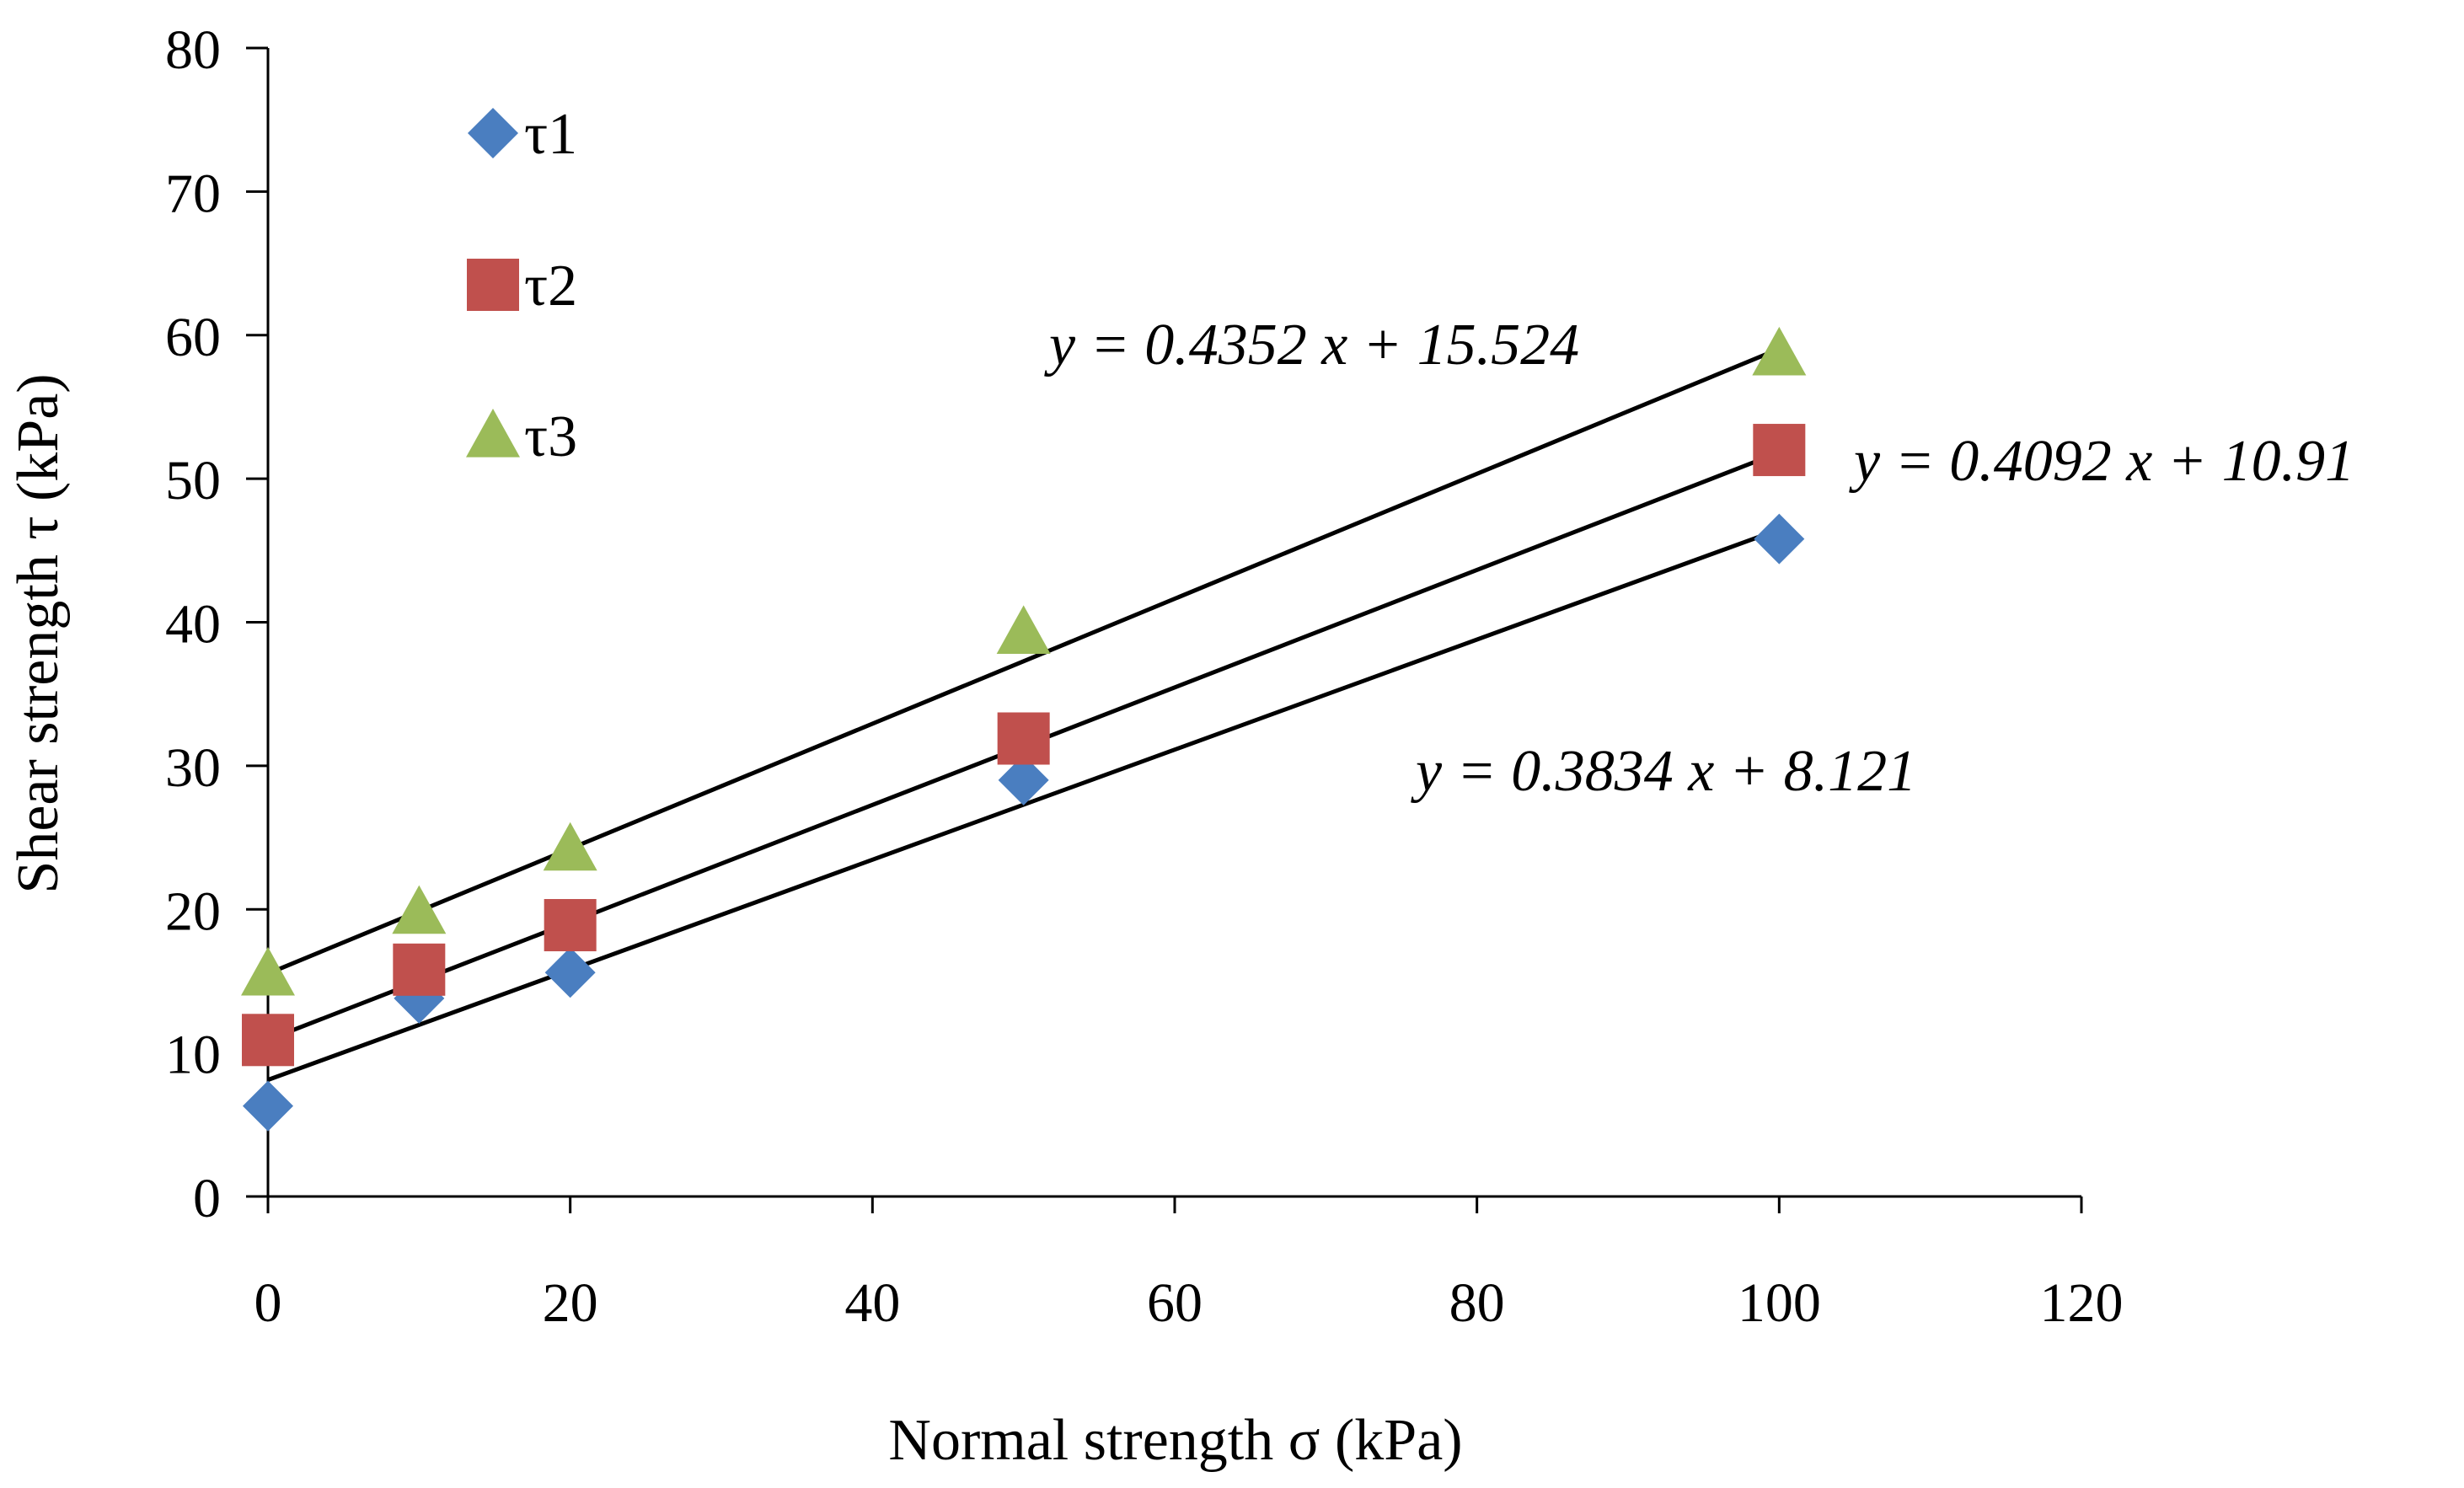 The height and width of the screenshot is (1488, 2464). What do you see at coordinates (193, 768) in the screenshot?
I see `y-tick-label: 30` at bounding box center [193, 768].